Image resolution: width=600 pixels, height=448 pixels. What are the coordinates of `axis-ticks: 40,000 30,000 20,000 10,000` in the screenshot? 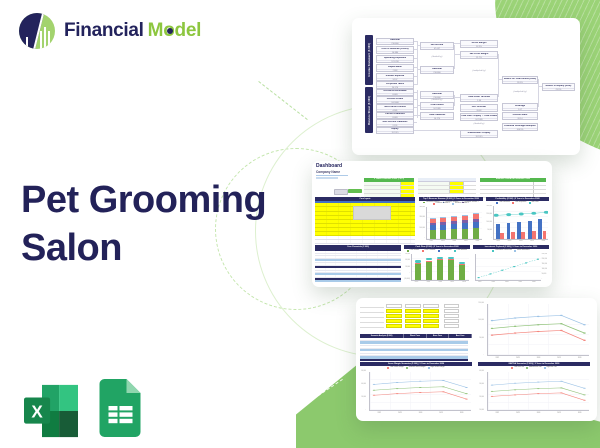 It's located at (481, 391).